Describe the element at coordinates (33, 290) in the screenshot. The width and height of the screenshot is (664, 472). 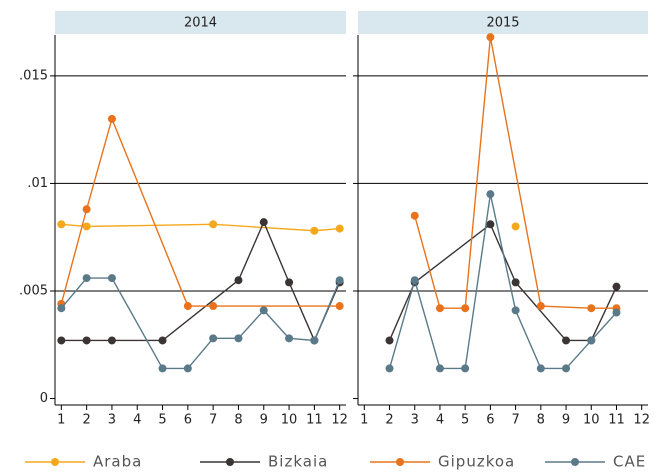
I see `y-tick-label: .005` at that location.